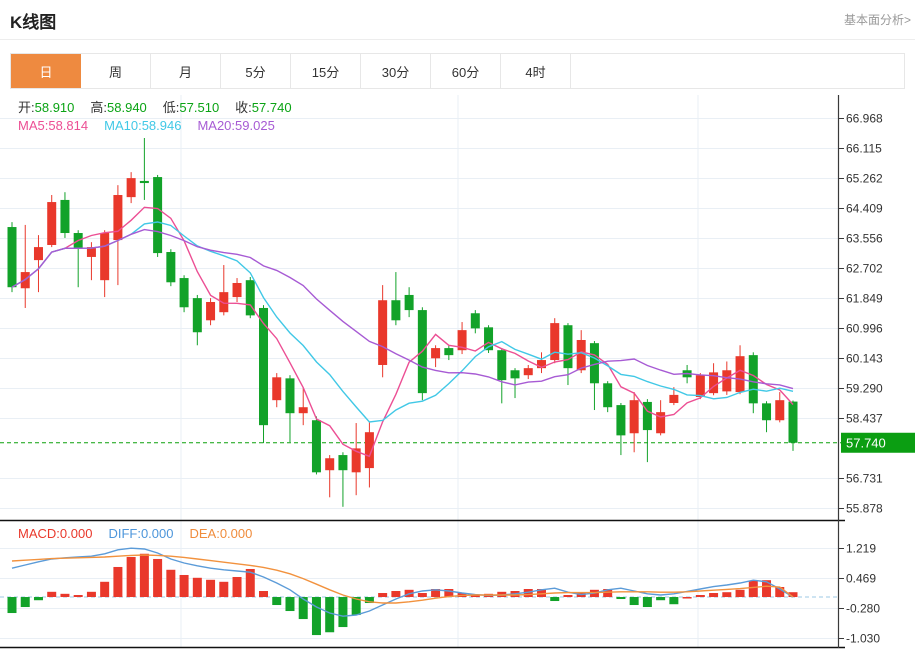 The image size is (915, 649). What do you see at coordinates (864, 149) in the screenshot?
I see `y-axis-label: 66.115` at bounding box center [864, 149].